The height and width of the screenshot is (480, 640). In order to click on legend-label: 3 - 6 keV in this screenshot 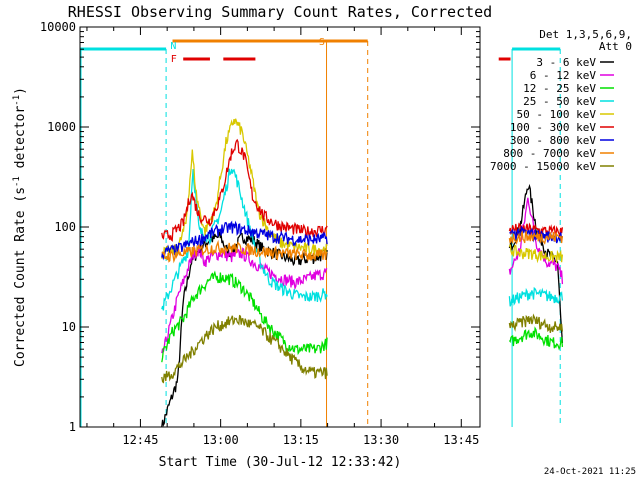, I will do `click(566, 62)`.